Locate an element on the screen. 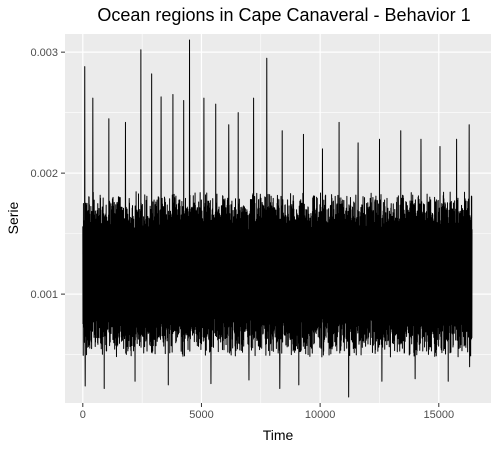 This screenshot has width=500, height=450. y-tick-label: 0.002 is located at coordinates (44, 174).